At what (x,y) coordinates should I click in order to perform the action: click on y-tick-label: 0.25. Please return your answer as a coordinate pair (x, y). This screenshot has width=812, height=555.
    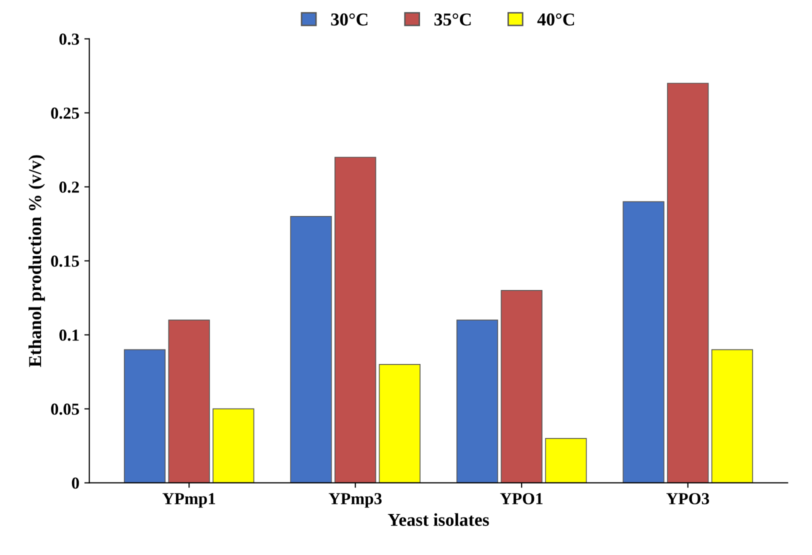
    Looking at the image, I should click on (65, 113).